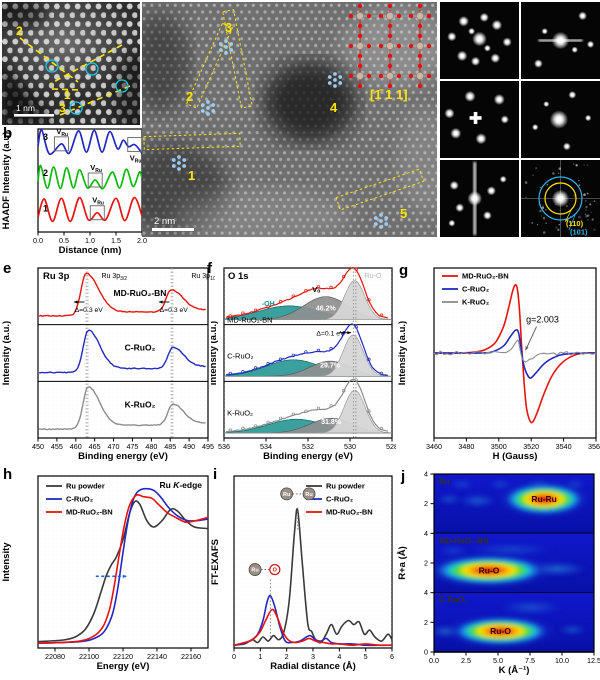  I want to click on svg-text: (101), so click(579, 232).